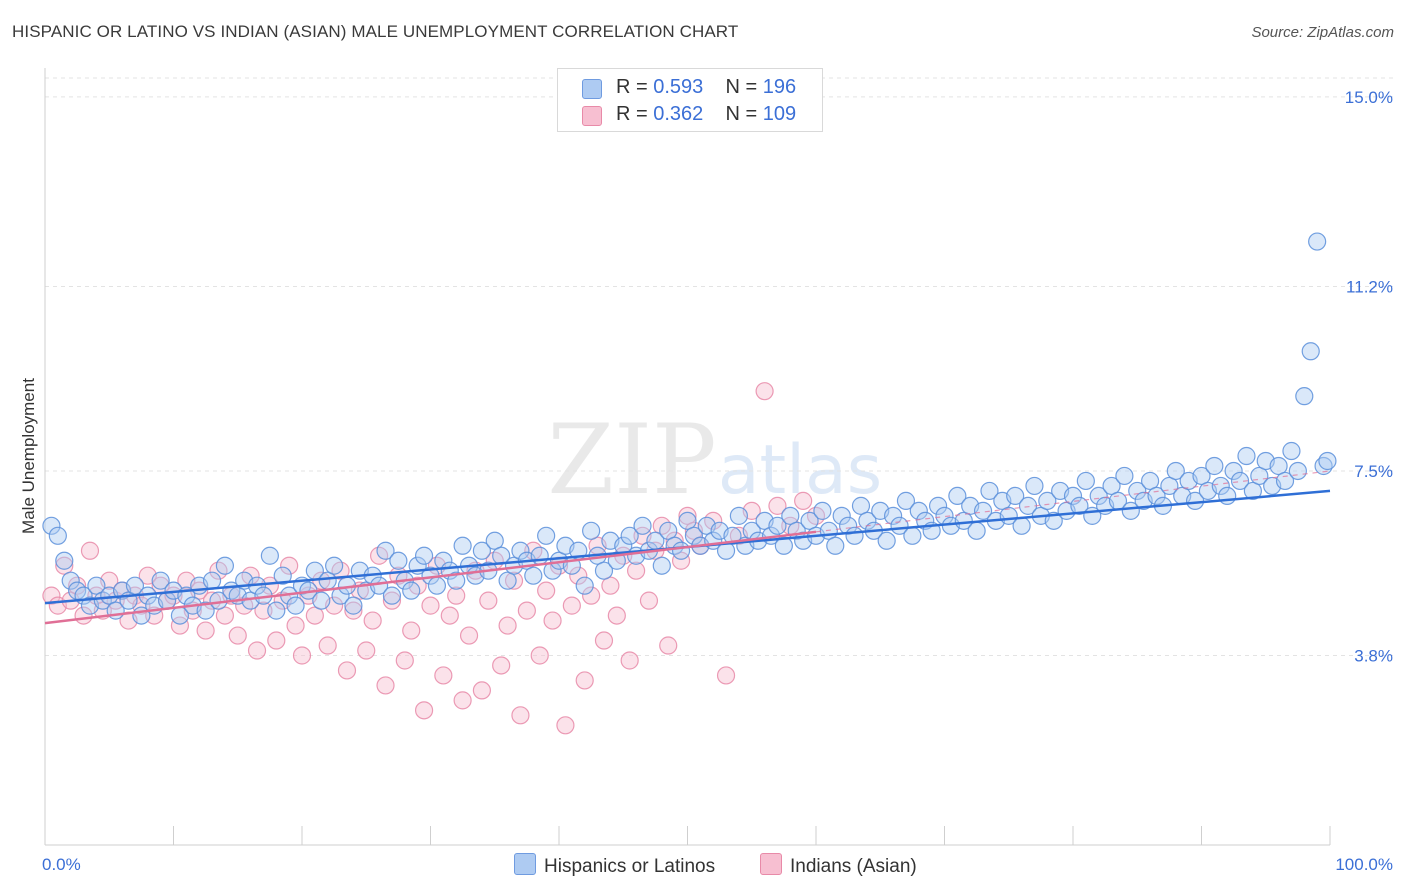 This screenshot has height=892, width=1406. I want to click on x-tick-label-max: 100.0%, so click(1364, 864).